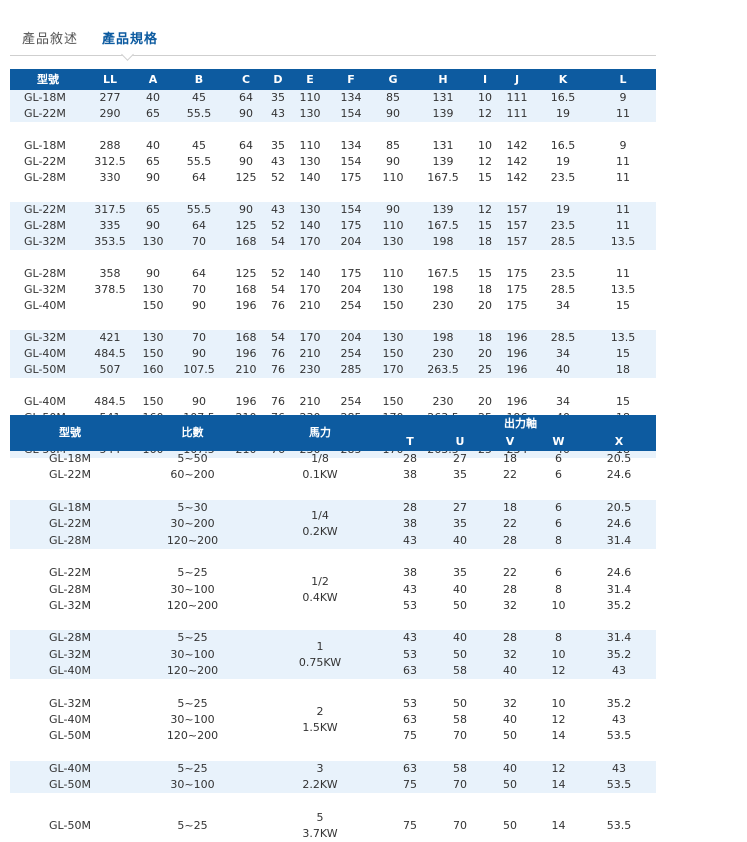  What do you see at coordinates (278, 353) in the screenshot?
I see `spec-cell-d: 76` at bounding box center [278, 353].